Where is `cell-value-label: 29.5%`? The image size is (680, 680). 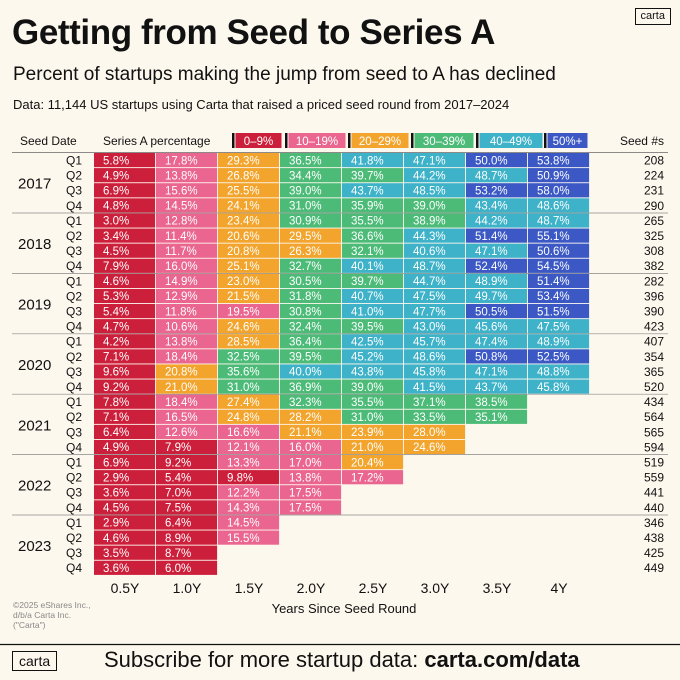
cell-value-label: 29.5% is located at coordinates (305, 237).